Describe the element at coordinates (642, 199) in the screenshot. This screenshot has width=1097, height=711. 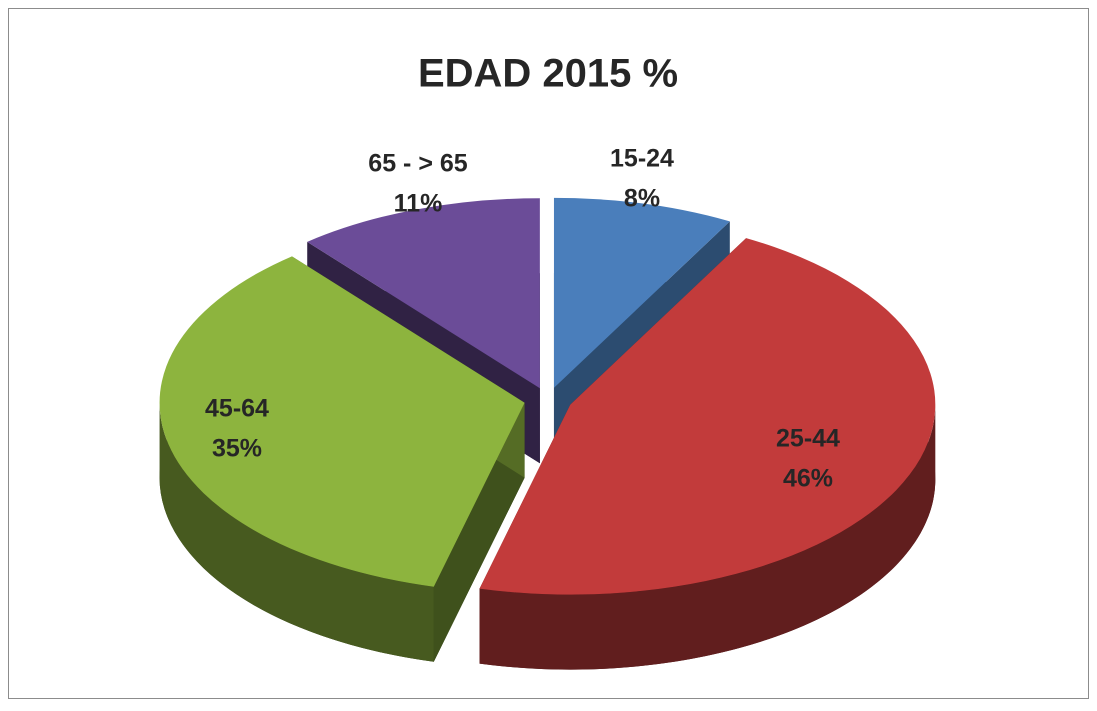
I see `data-label-value: 8%` at that location.